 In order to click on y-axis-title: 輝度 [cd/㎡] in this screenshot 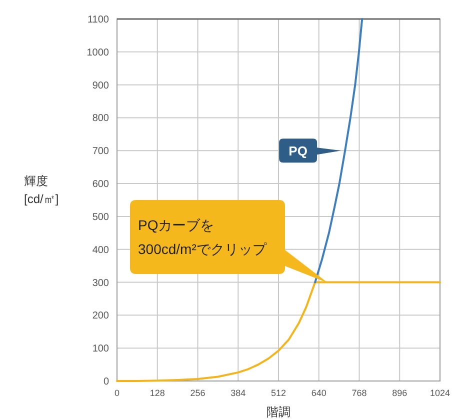, I will do `click(41, 190)`.